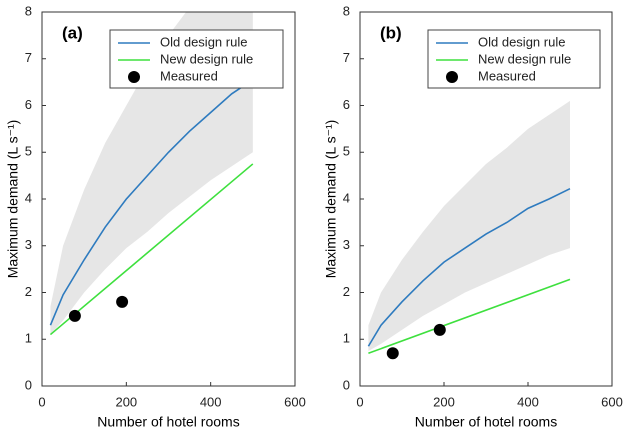 This screenshot has width=625, height=431. I want to click on legend-box, so click(514, 59).